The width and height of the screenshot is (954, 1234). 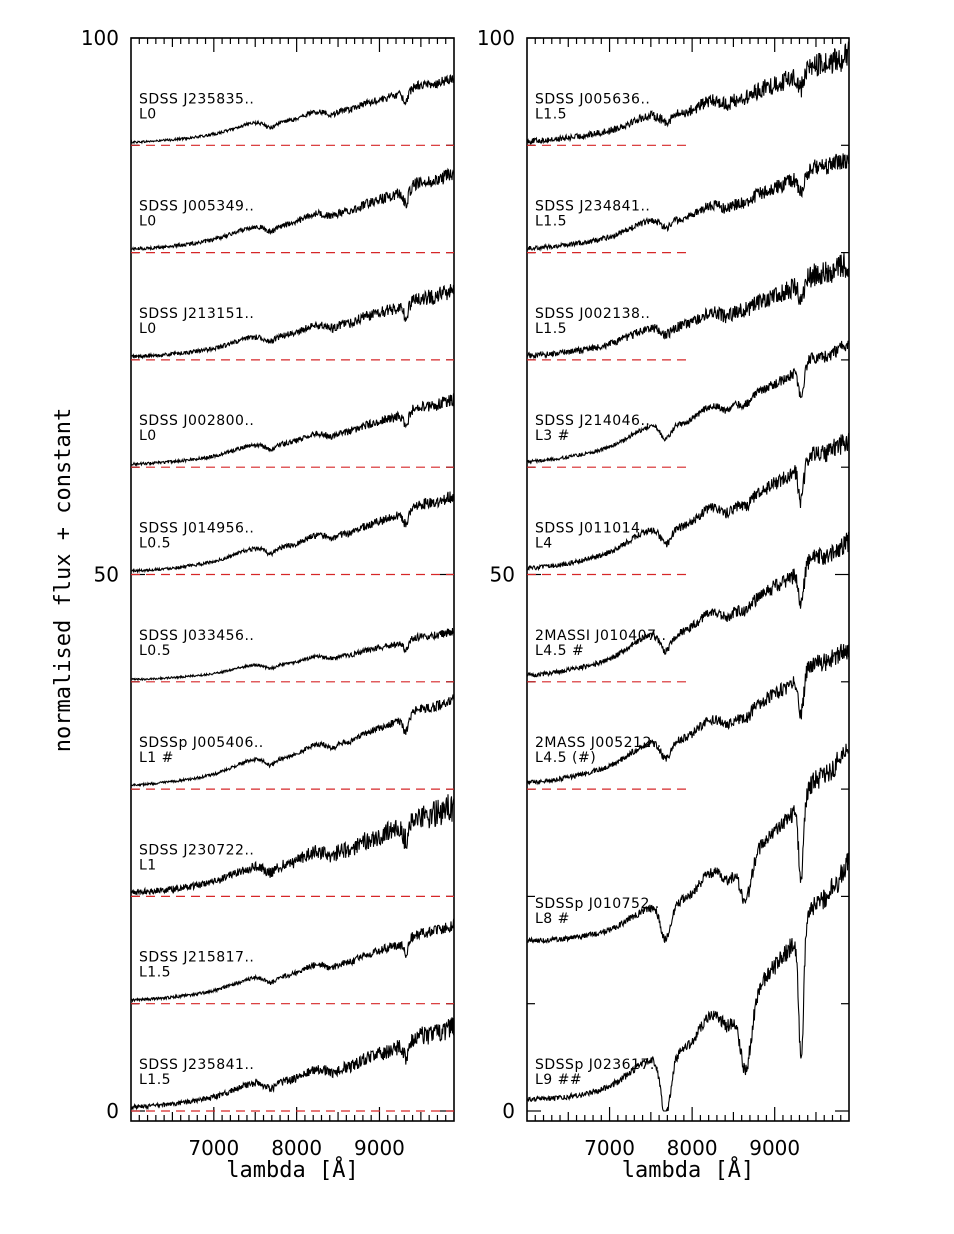 What do you see at coordinates (597, 904) in the screenshot?
I see `spectrum-name-label: SDSSp J010752..` at bounding box center [597, 904].